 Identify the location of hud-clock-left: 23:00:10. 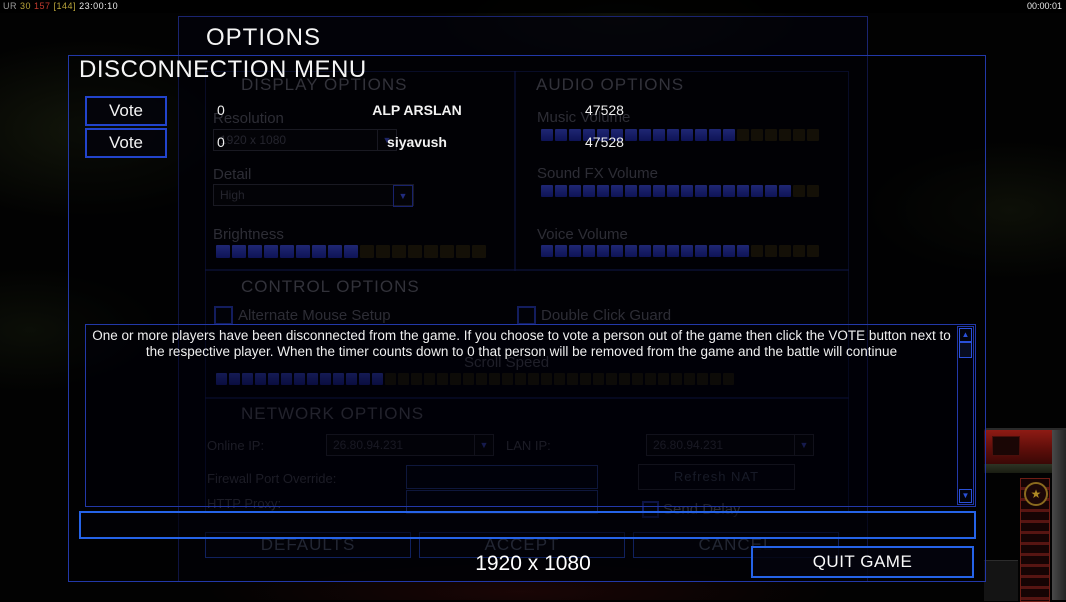
(99, 6).